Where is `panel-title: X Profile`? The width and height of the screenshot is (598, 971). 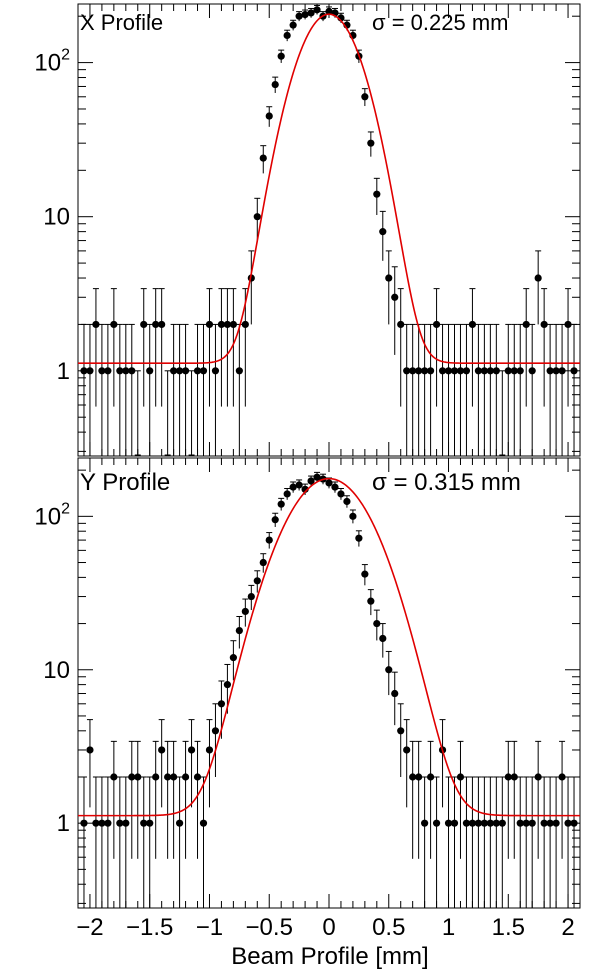 panel-title: X Profile is located at coordinates (121, 22).